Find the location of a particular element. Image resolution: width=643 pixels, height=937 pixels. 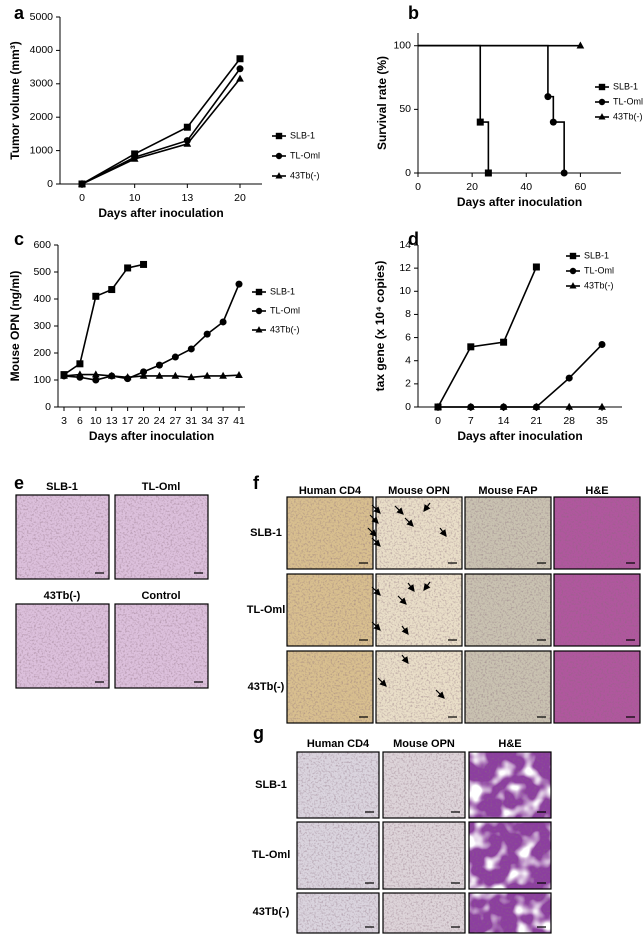

y-axis-title: Mouse OPN (ng/ml) is located at coordinates (15, 326).